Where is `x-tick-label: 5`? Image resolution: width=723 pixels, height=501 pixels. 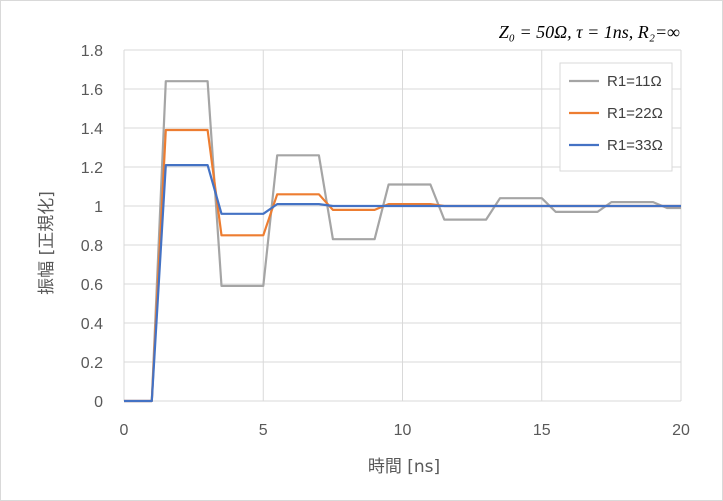 x-tick-label: 5 is located at coordinates (263, 430).